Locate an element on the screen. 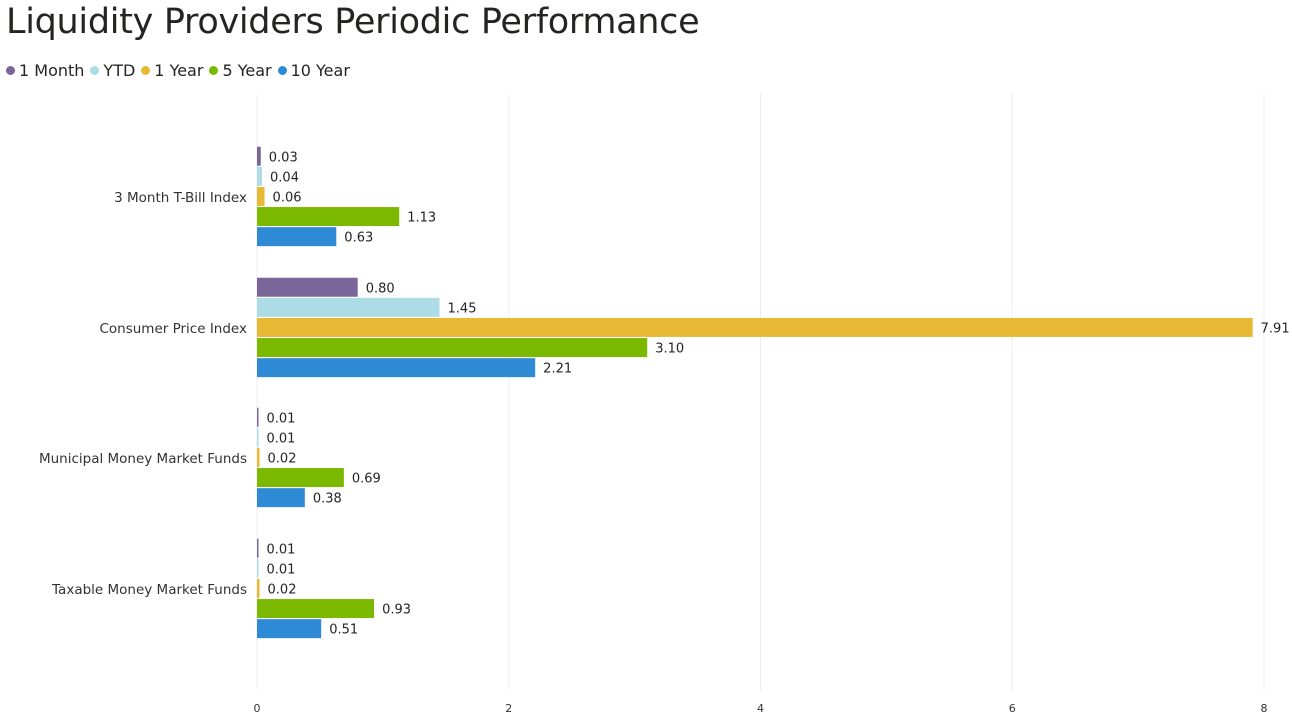  legend-item-1-year: 1 Year is located at coordinates (172, 70).